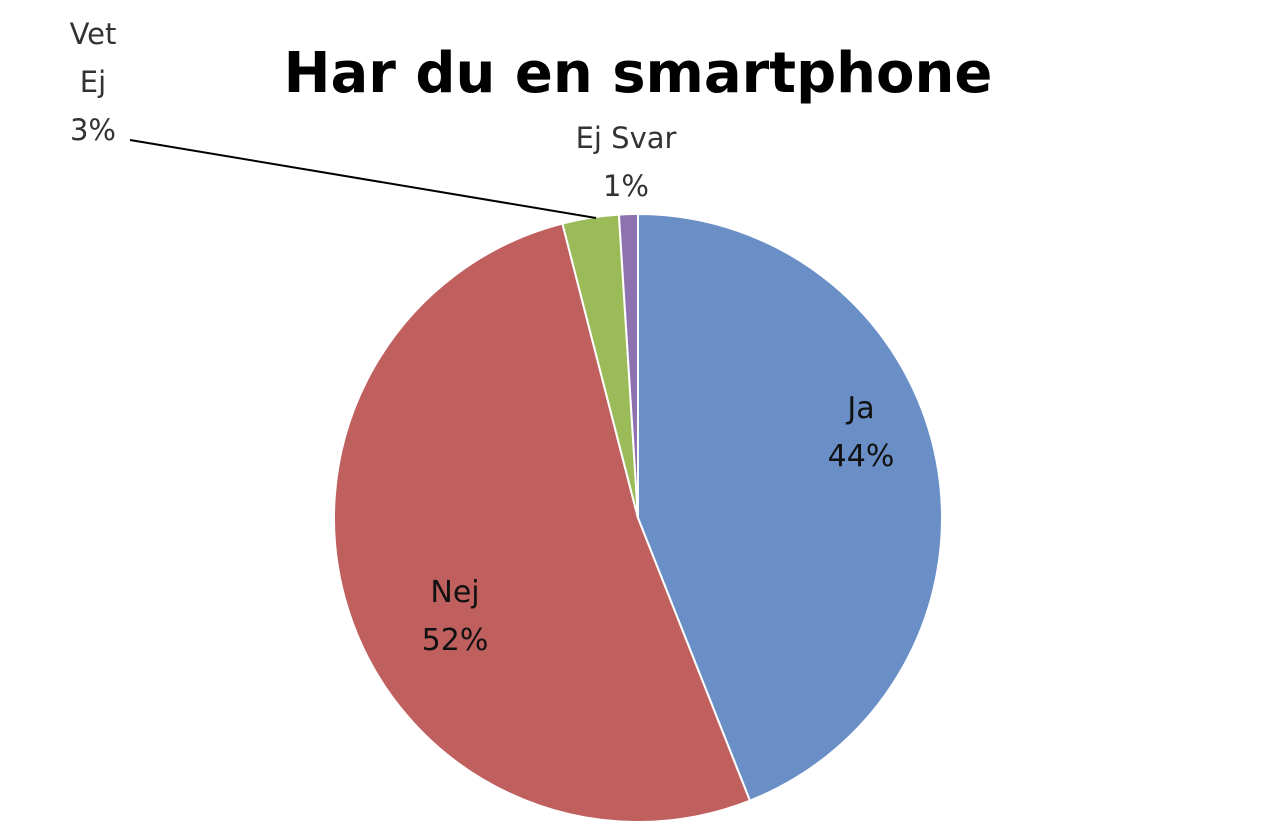  I want to click on chart-title: Har du en smartphone, so click(638, 73).